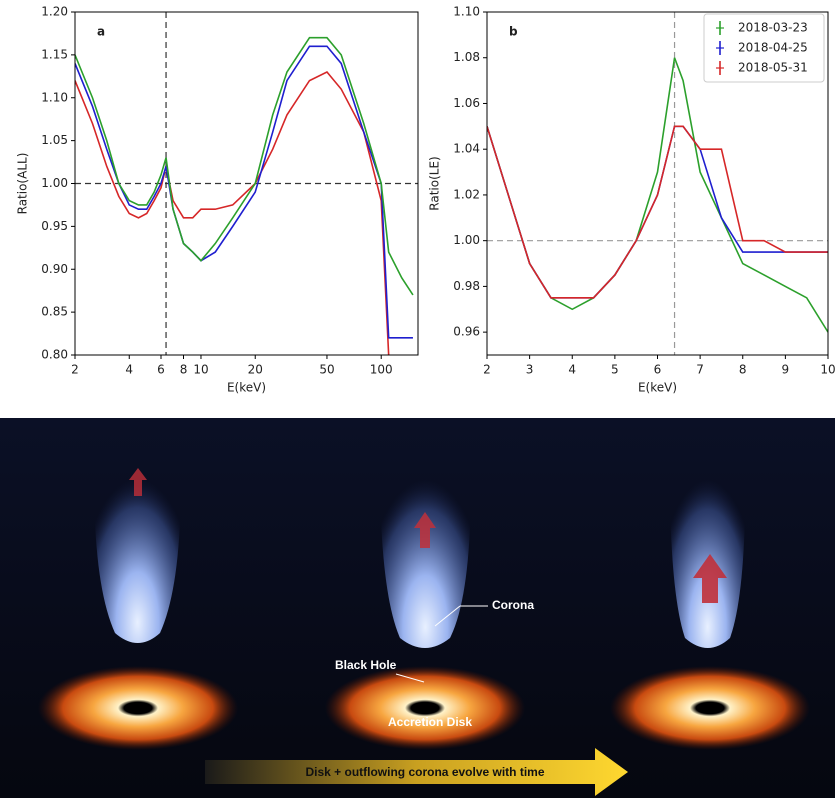 The height and width of the screenshot is (798, 835). I want to click on legend-label: 2018-05-31, so click(773, 68).